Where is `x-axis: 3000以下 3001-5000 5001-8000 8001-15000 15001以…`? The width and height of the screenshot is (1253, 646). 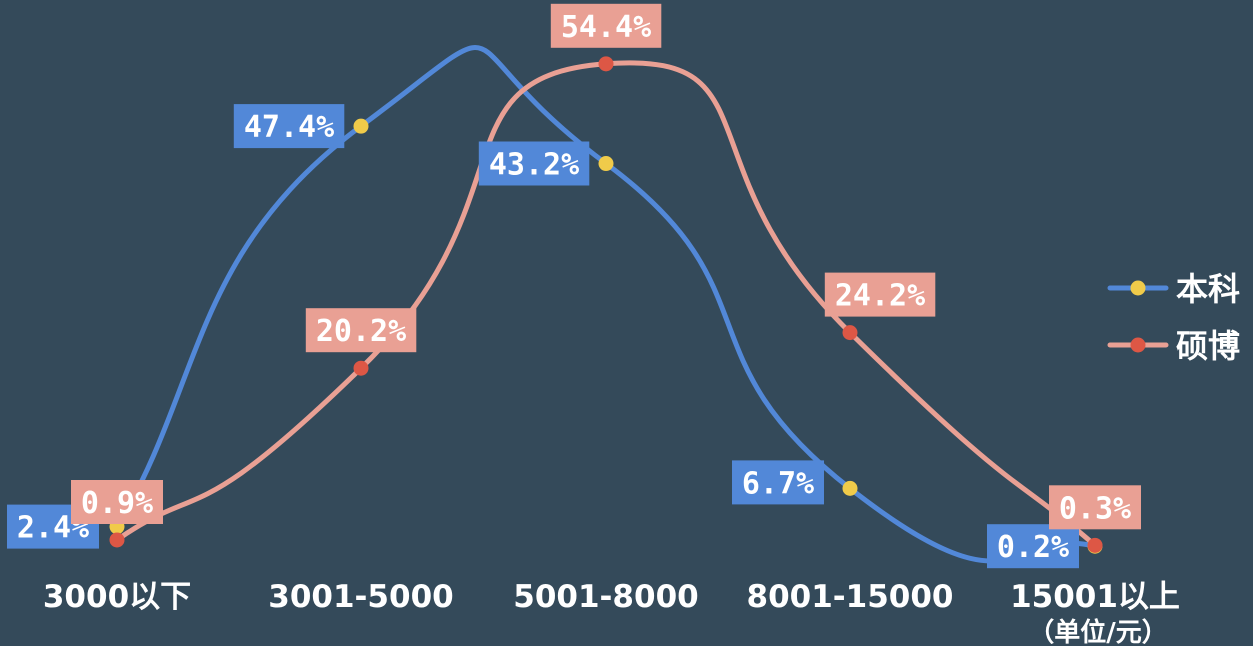
x-axis: 3000以下 3001-5000 5001-8000 8001-15000 15001以… is located at coordinates (611, 597).